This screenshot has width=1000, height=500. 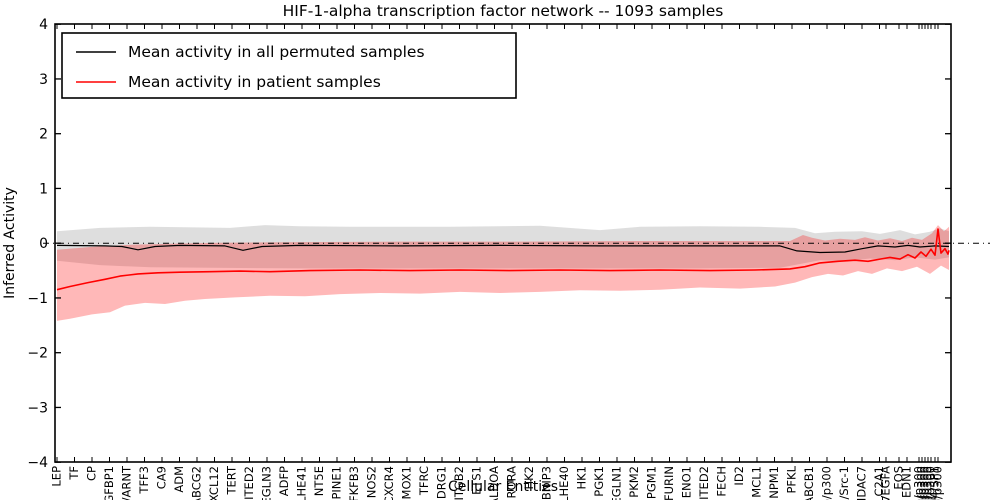 I want to click on x-tick-label: PGK1, so click(x=599, y=481).